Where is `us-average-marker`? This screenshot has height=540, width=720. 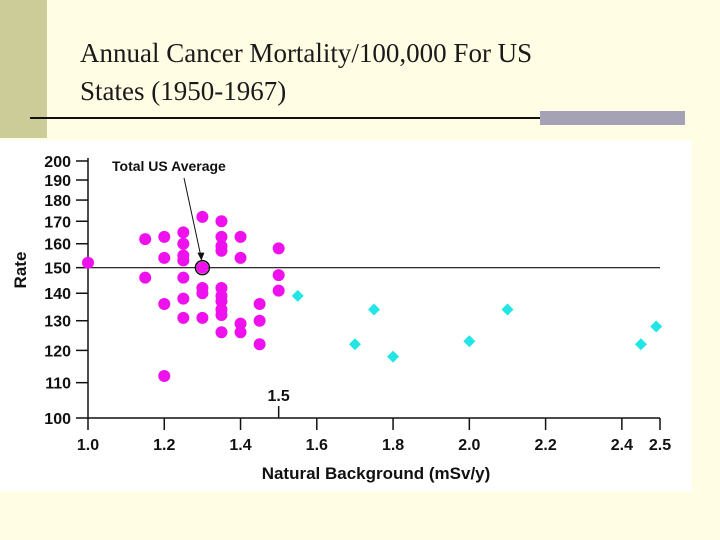
us-average-marker is located at coordinates (202, 267).